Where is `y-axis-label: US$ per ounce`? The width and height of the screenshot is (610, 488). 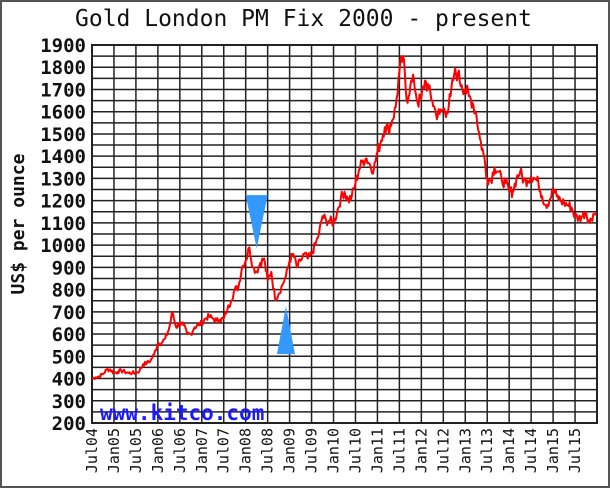 y-axis-label: US$ per ounce is located at coordinates (18, 223).